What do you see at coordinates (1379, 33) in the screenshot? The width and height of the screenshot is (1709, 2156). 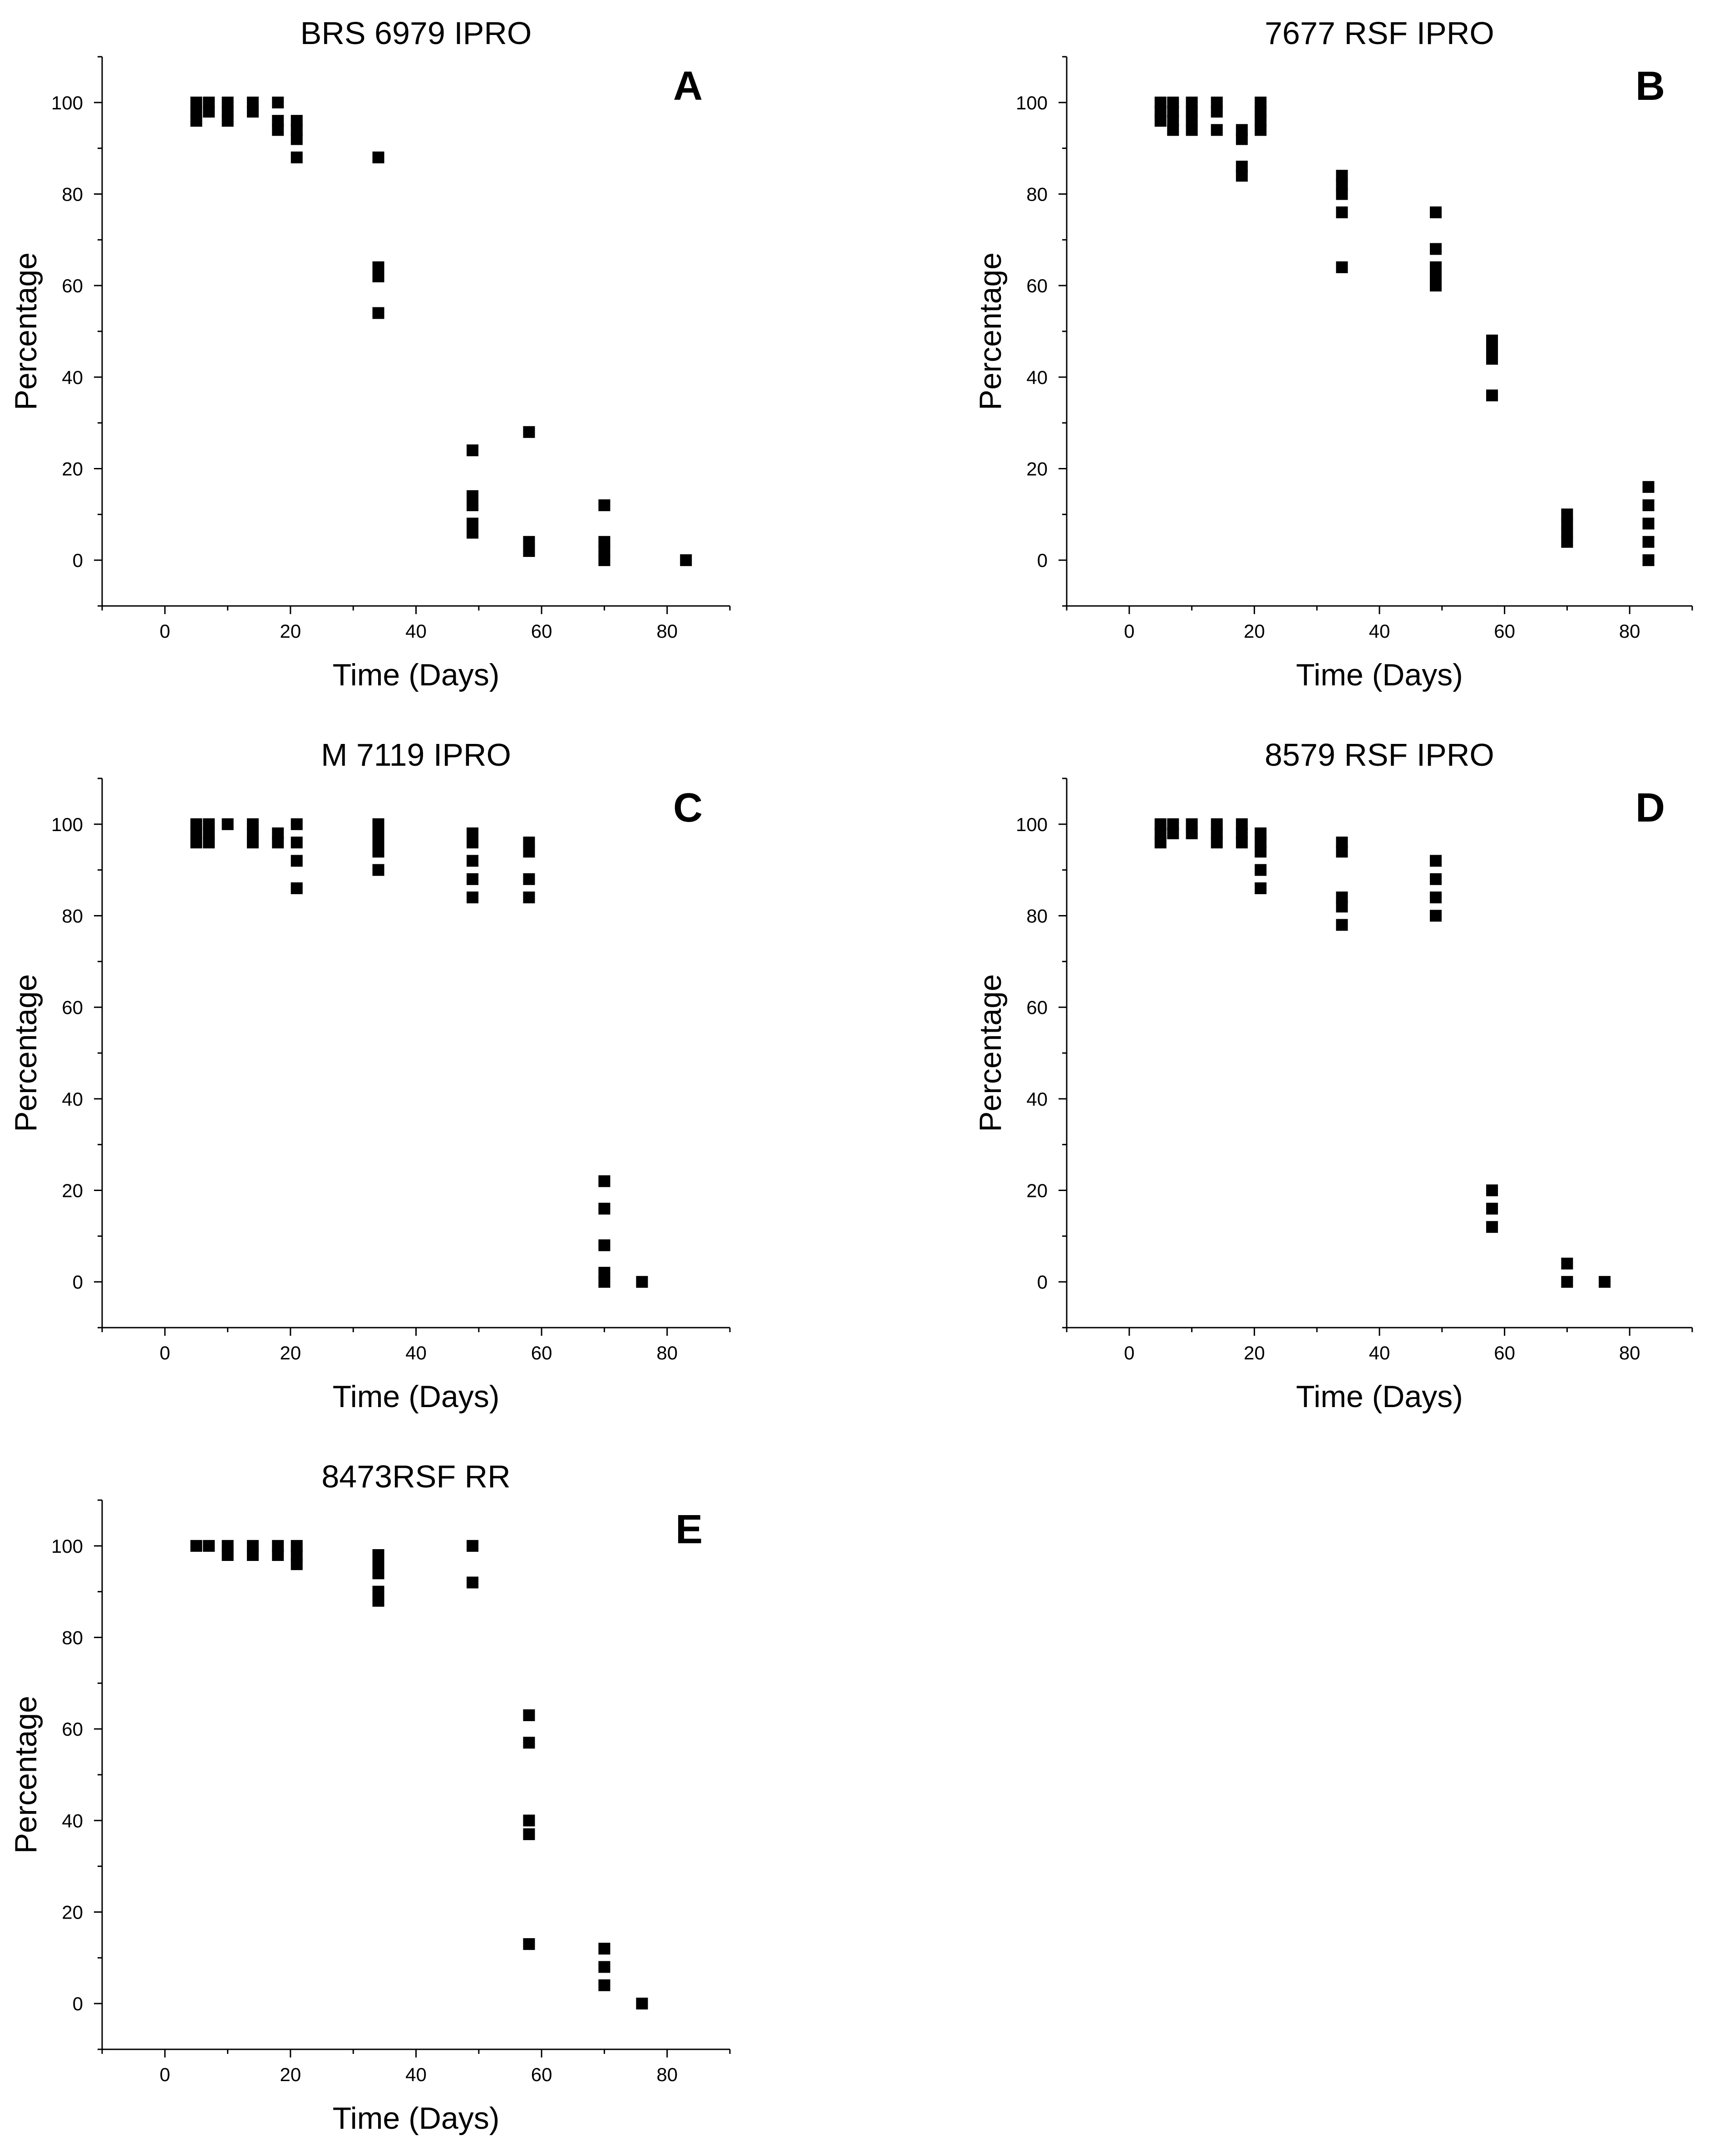 I see `chart-title: 7677 RSF IPRO` at bounding box center [1379, 33].